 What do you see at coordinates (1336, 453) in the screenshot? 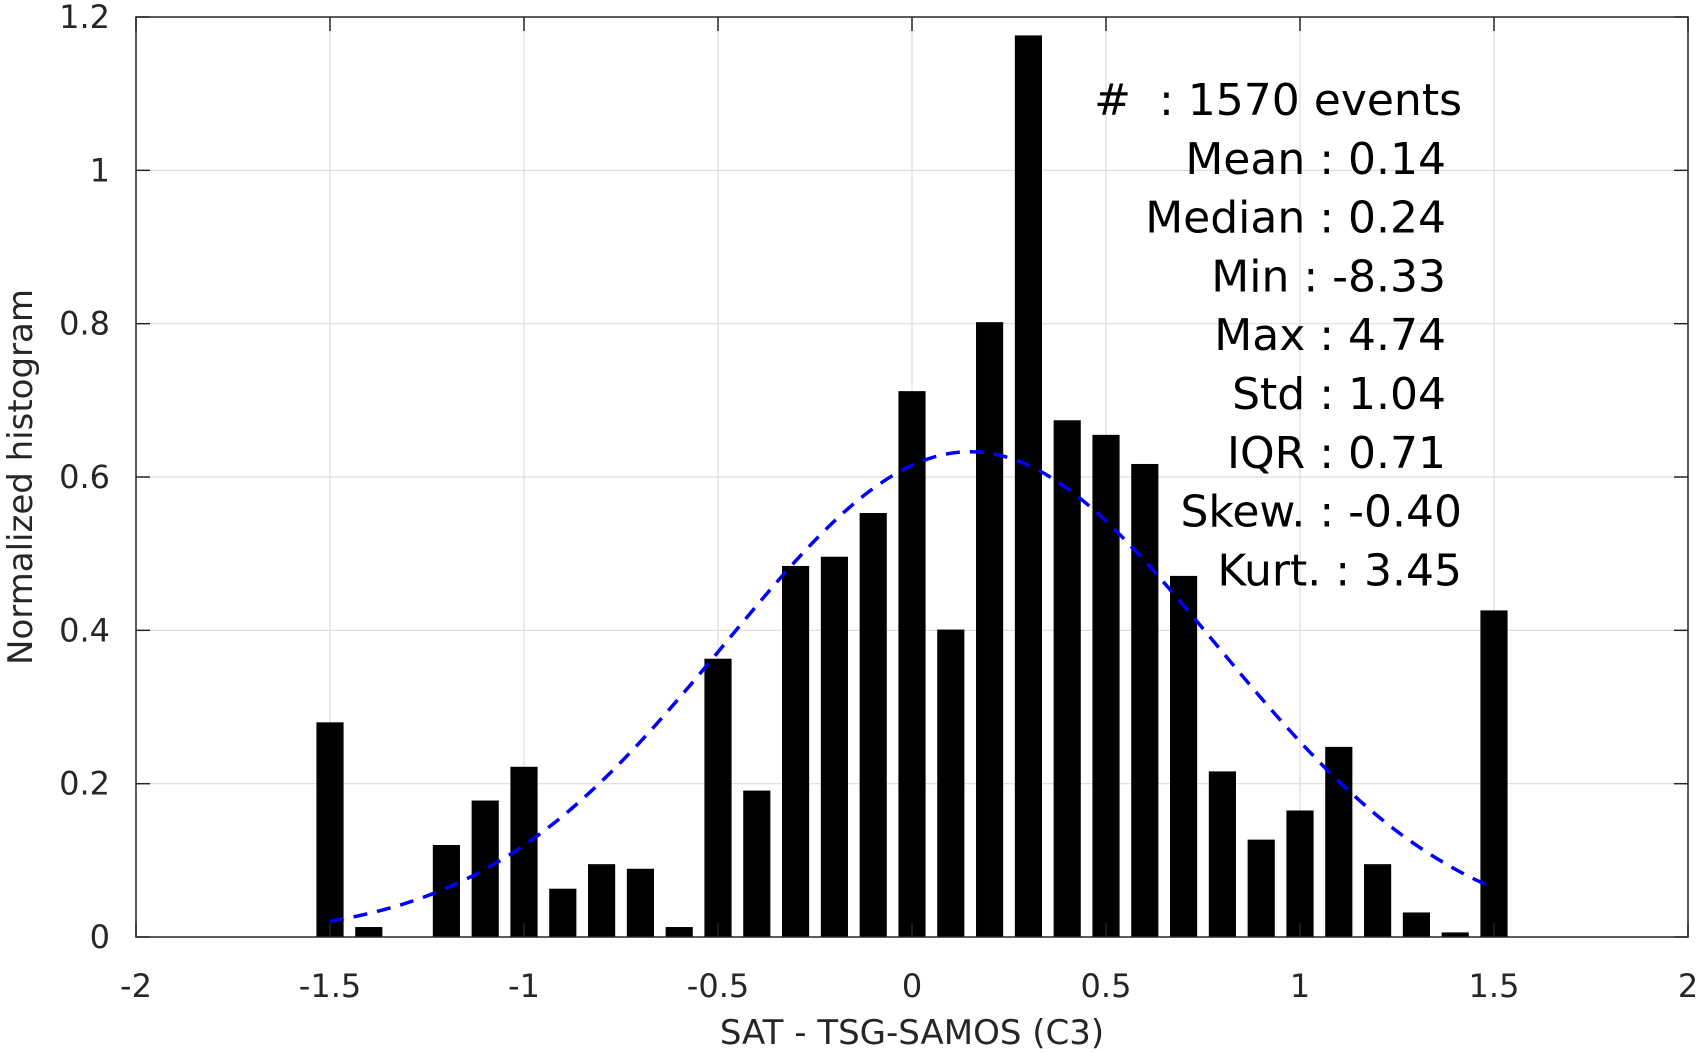
I see `stat-line: IQR : 0.71` at bounding box center [1336, 453].